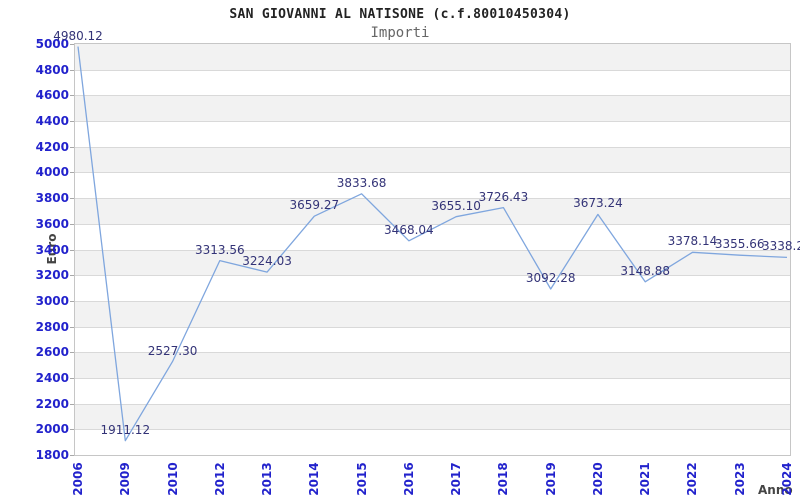  What do you see at coordinates (52, 249) in the screenshot?
I see `y-tick-label: 3400` at bounding box center [52, 249].